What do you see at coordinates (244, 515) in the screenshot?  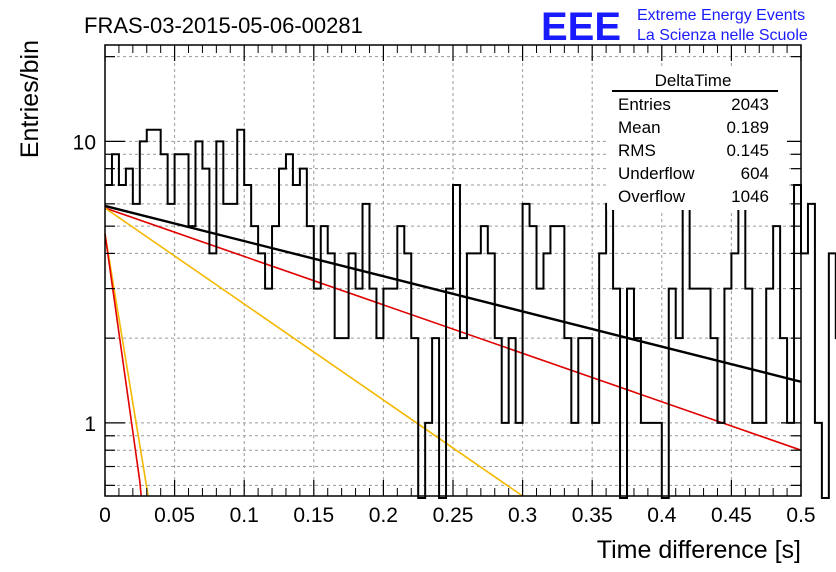 I see `x-tick-label: 0.1` at bounding box center [244, 515].